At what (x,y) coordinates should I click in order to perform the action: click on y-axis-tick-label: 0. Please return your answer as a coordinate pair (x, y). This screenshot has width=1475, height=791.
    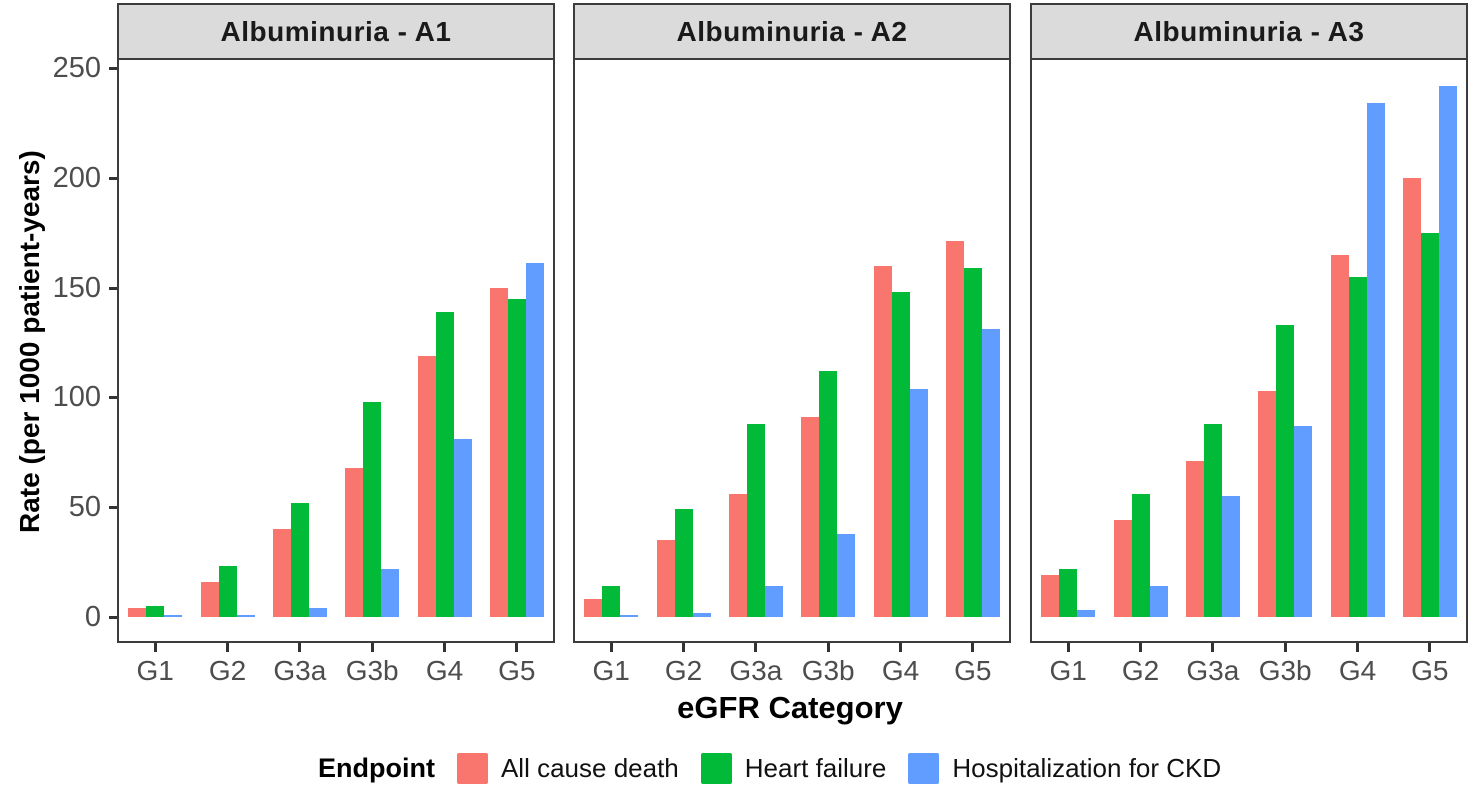
    Looking at the image, I should click on (92, 617).